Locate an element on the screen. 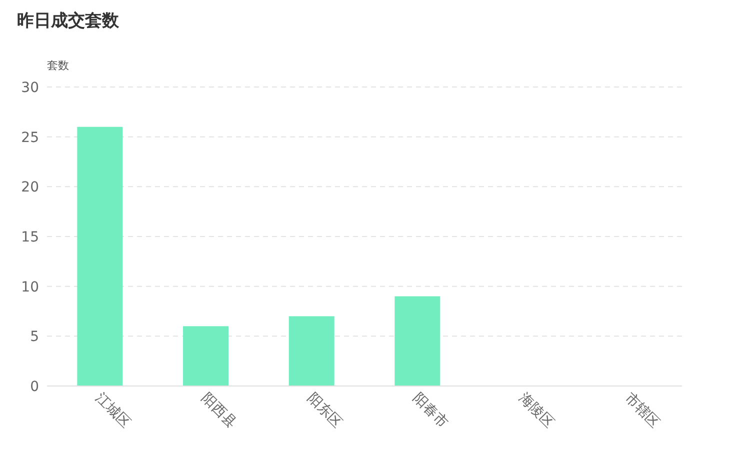 The width and height of the screenshot is (734, 467). title: 昨日成交套数 is located at coordinates (68, 21).